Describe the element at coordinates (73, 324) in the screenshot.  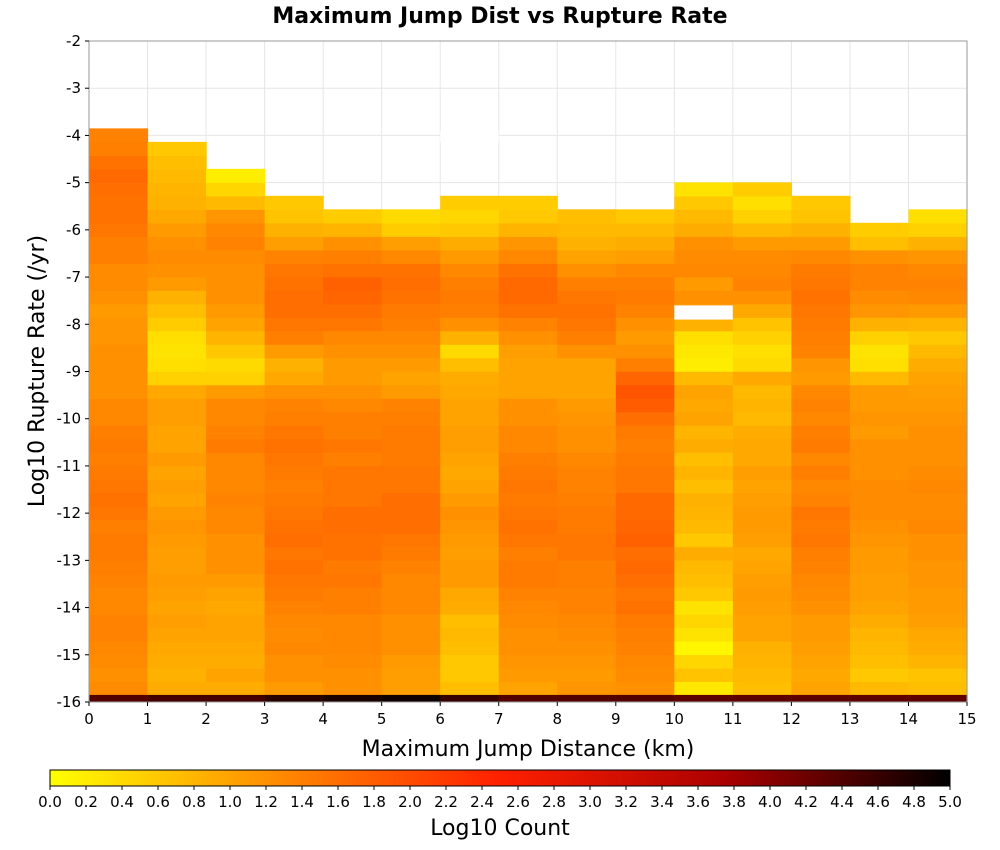
I see `y-tick-label: -8` at that location.